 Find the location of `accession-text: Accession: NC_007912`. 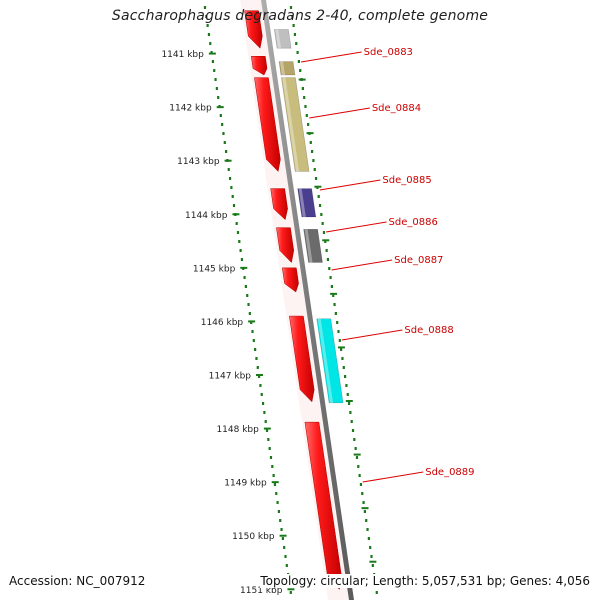

accession-text: Accession: NC_007912 is located at coordinates (77, 581).